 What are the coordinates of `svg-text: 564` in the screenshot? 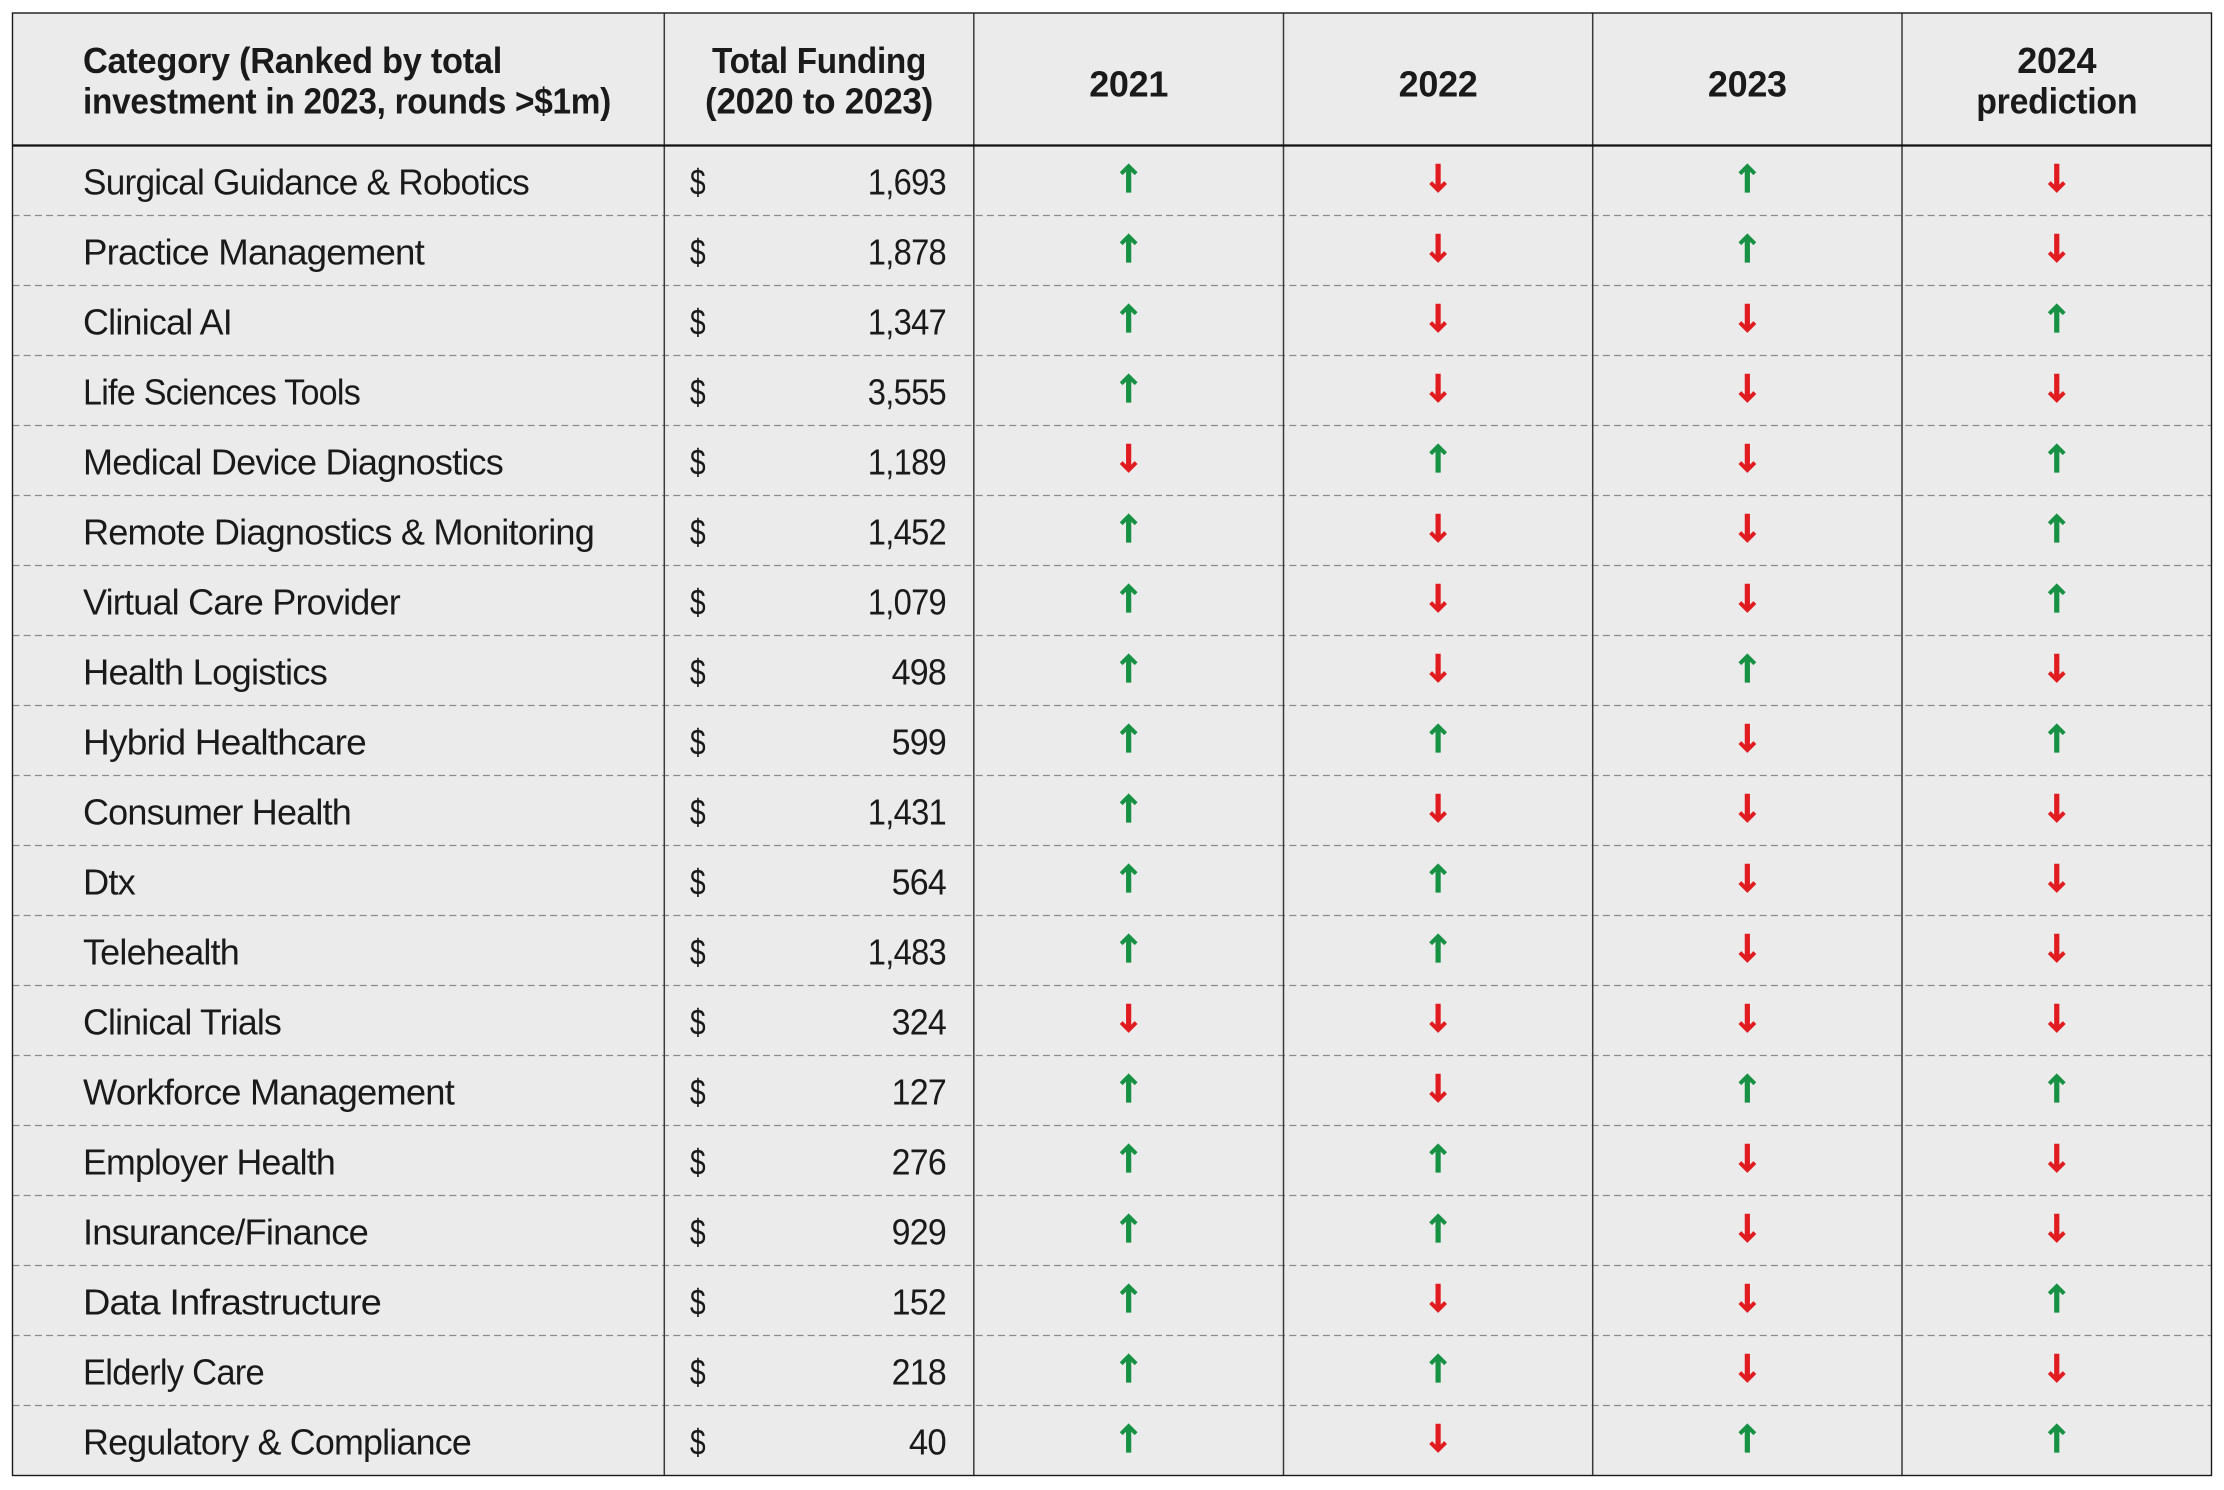 It's located at (919, 882).